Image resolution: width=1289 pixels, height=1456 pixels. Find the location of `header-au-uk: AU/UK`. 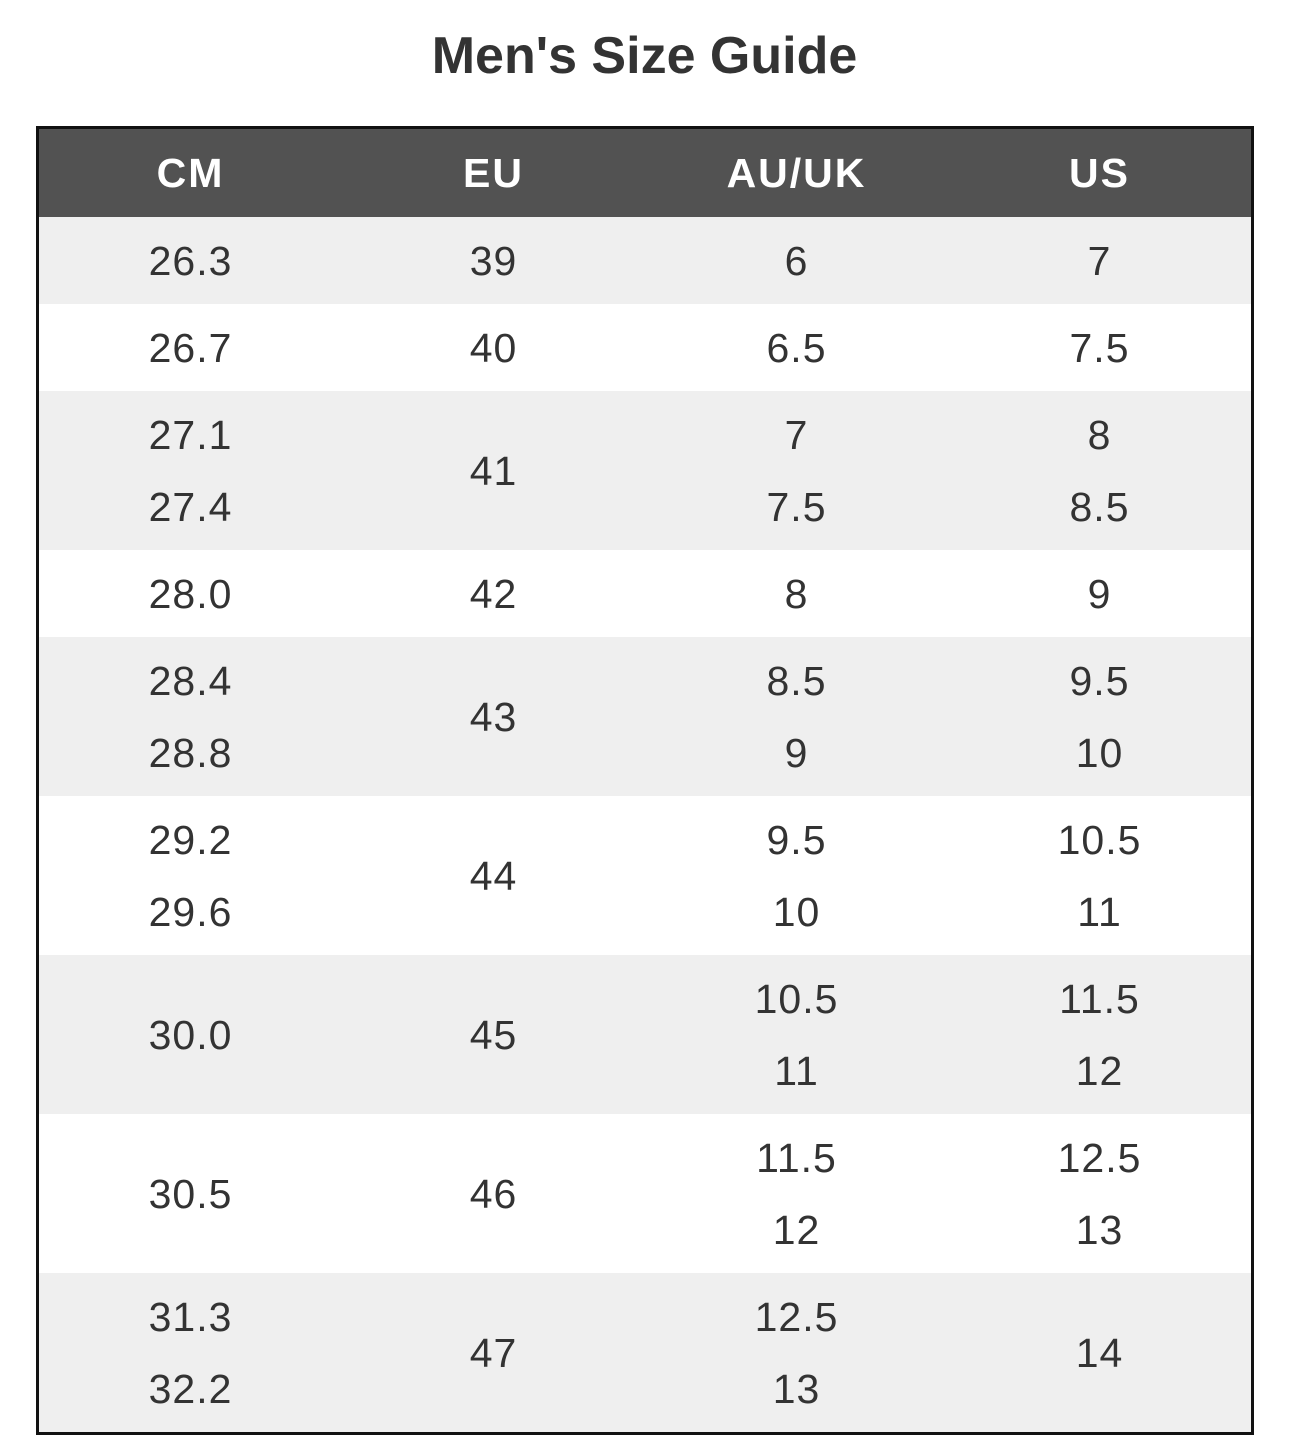

header-au-uk: AU/UK is located at coordinates (796, 172).